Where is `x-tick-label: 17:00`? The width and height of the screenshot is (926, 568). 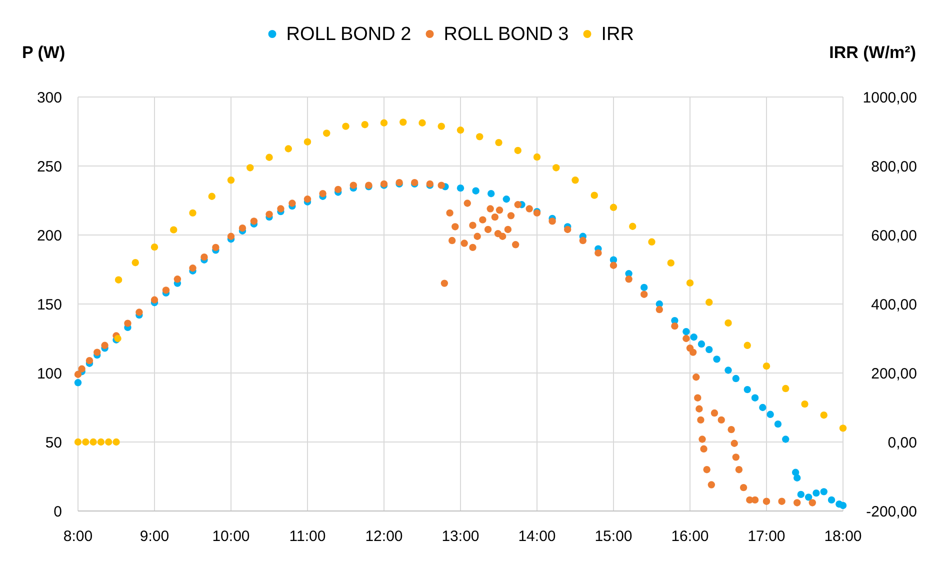
x-tick-label: 17:00 is located at coordinates (767, 536).